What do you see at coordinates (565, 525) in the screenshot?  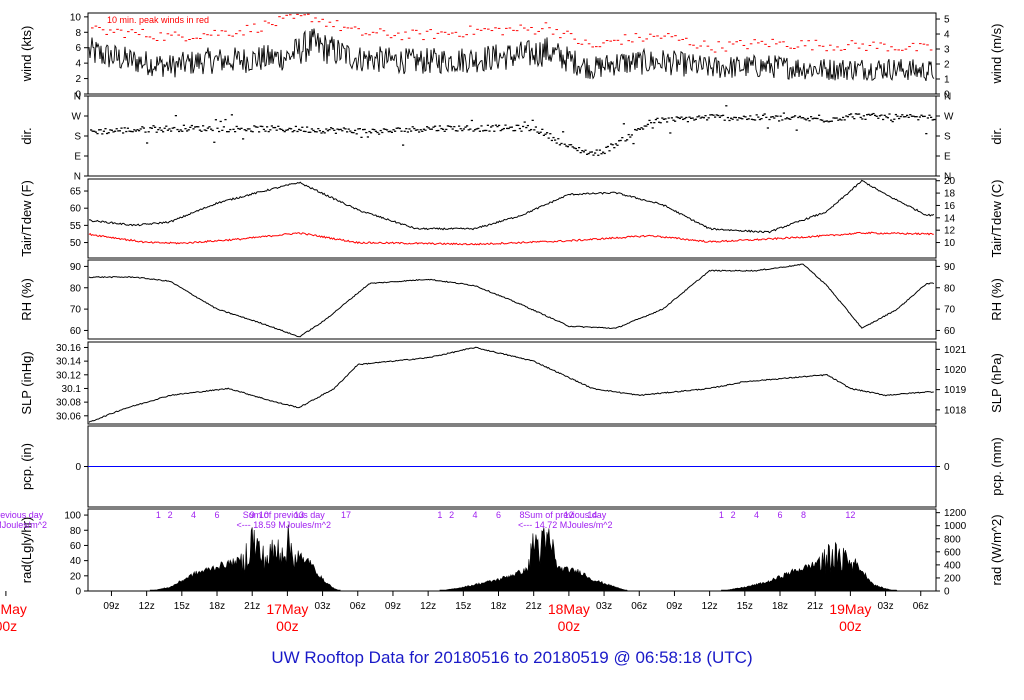 I see `radiation-sum-value: <--- 14.72 MJoules/m^2` at bounding box center [565, 525].